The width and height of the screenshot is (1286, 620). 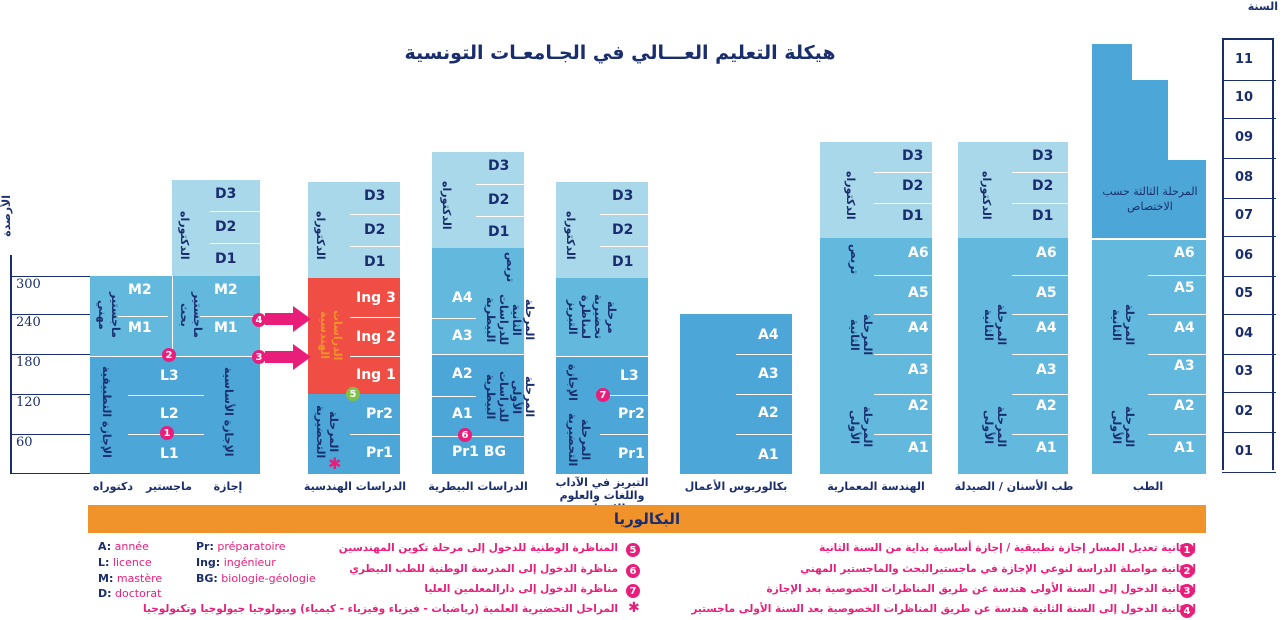 What do you see at coordinates (1248, 254) in the screenshot?
I see `year-axis` at bounding box center [1248, 254].